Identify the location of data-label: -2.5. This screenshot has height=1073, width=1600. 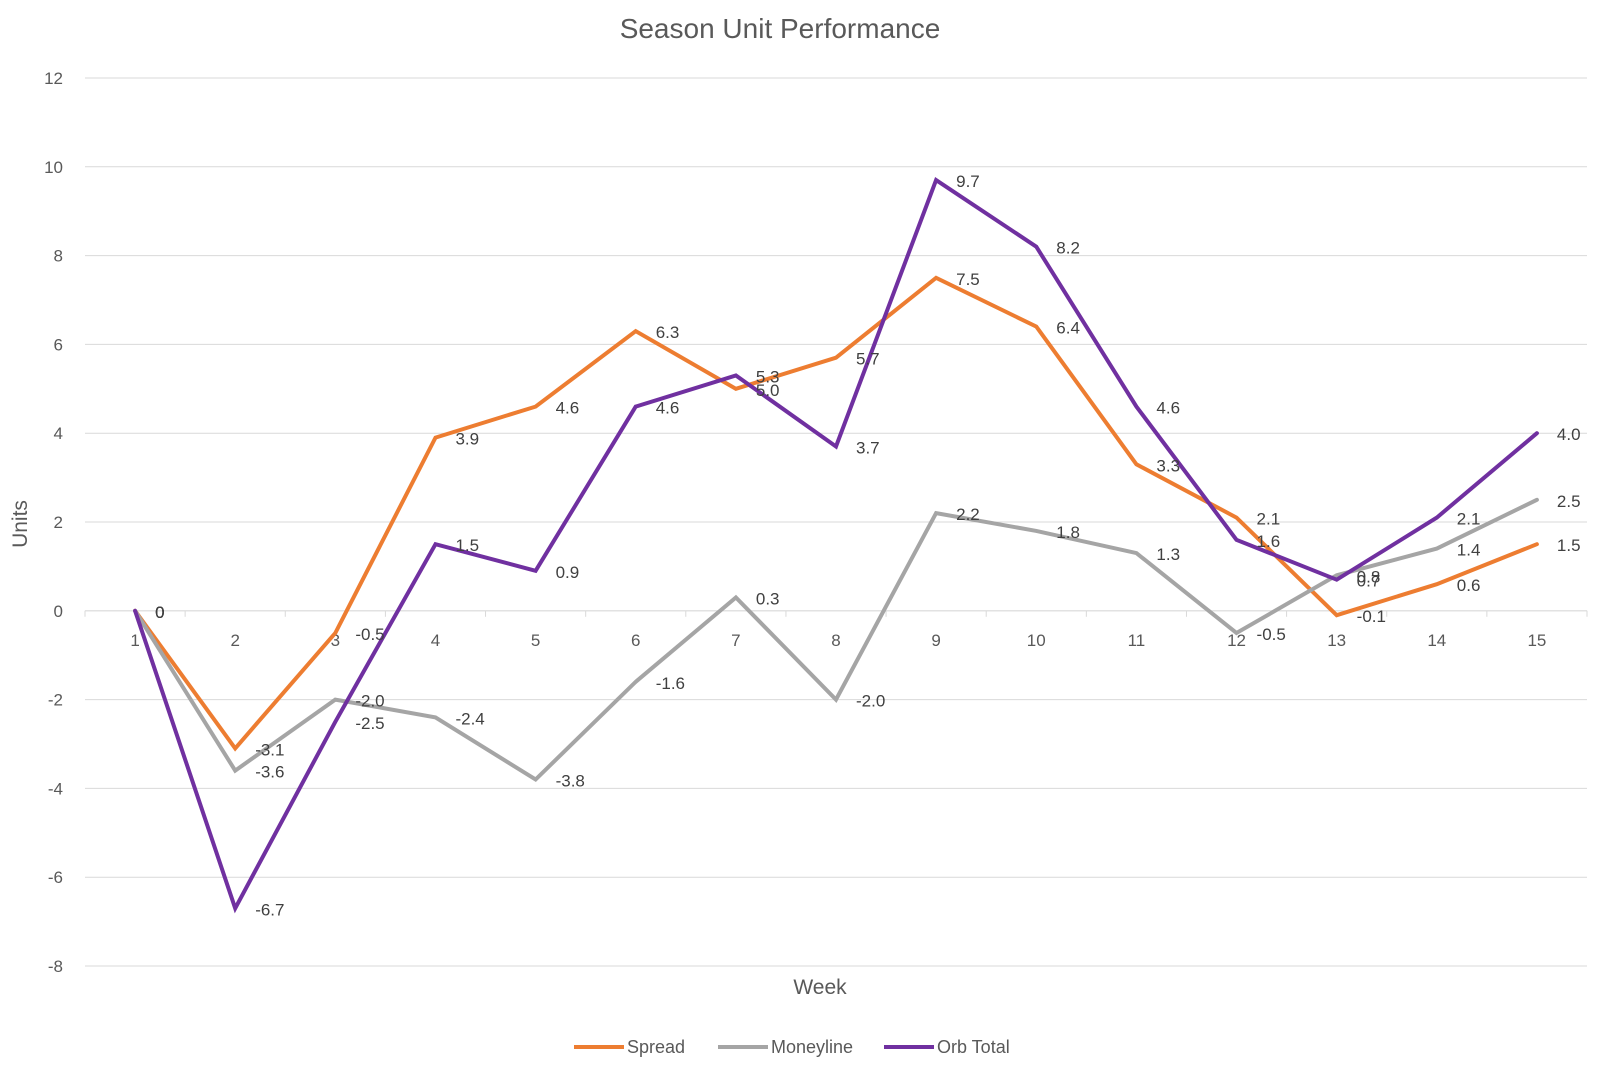
(369, 723).